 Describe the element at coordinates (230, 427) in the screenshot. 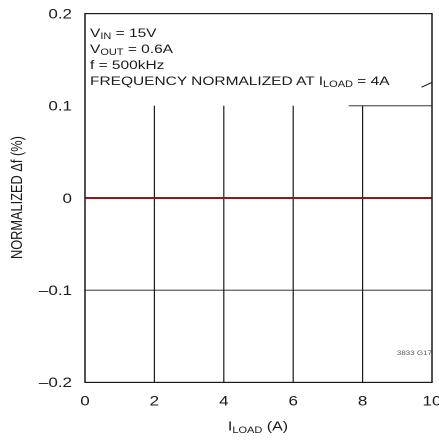

I see `x-axis-label-main: I` at that location.